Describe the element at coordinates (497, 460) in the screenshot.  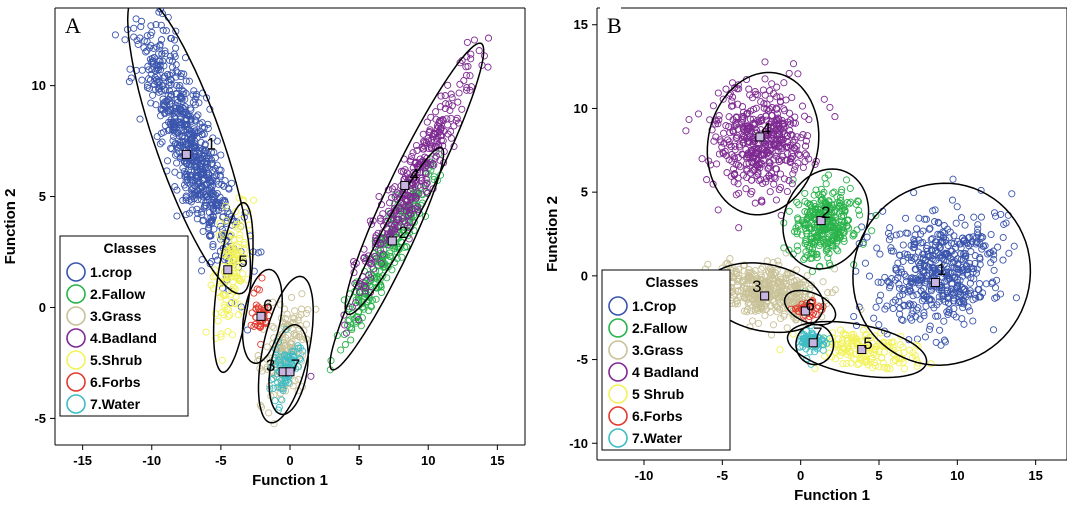
I see `x-tick-label: 15` at that location.